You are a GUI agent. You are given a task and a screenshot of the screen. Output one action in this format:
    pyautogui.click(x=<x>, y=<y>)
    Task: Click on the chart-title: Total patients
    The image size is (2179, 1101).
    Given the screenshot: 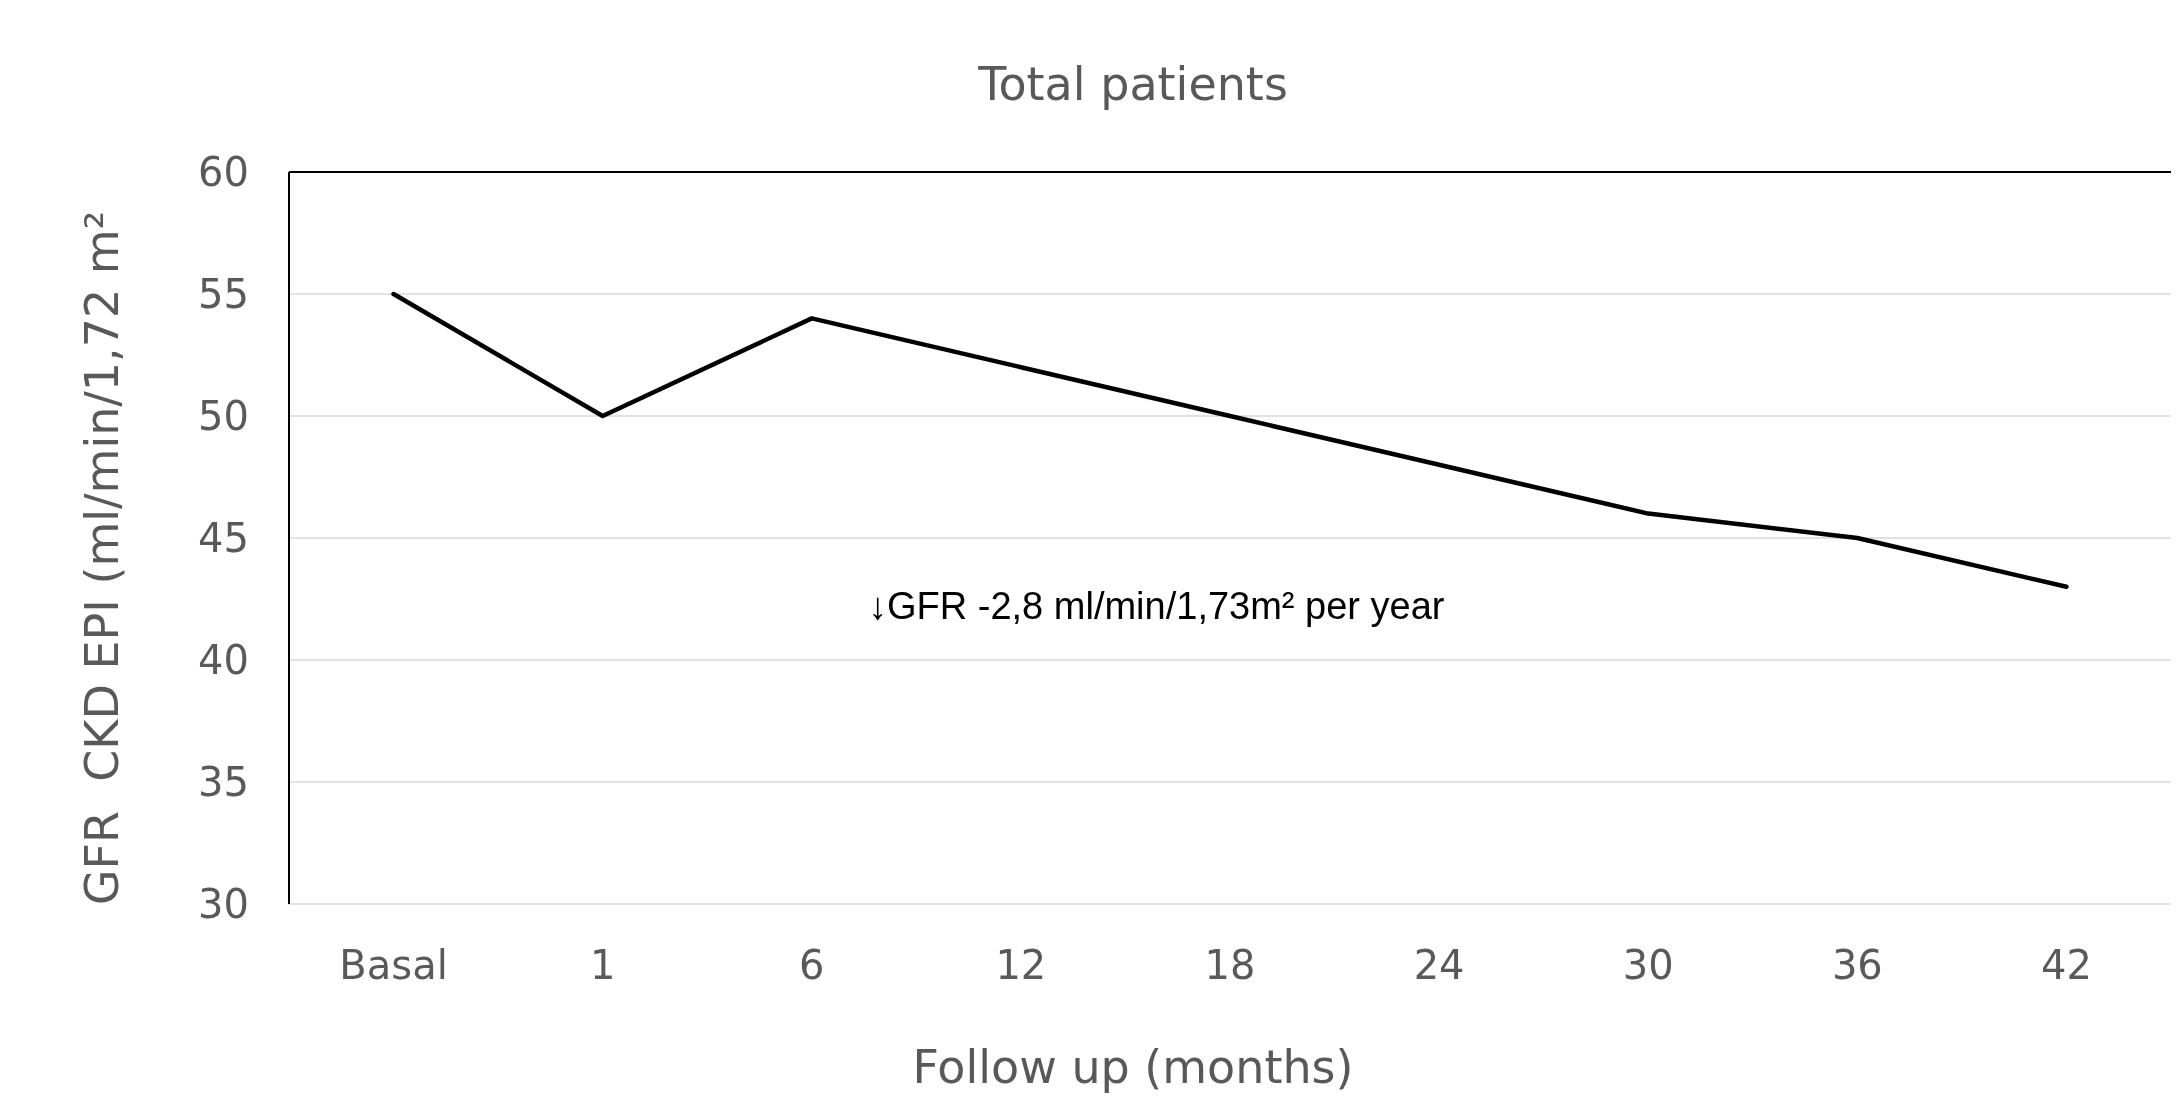 What is the action you would take?
    pyautogui.click(x=1132, y=84)
    